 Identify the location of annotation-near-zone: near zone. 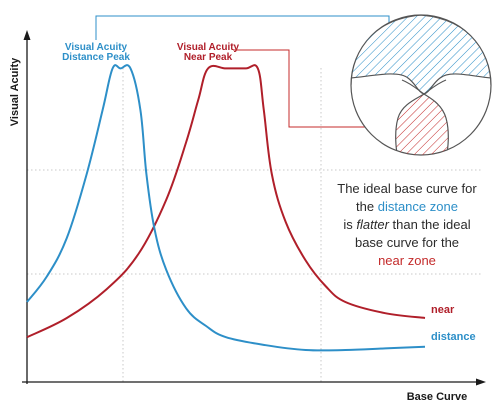
(407, 260).